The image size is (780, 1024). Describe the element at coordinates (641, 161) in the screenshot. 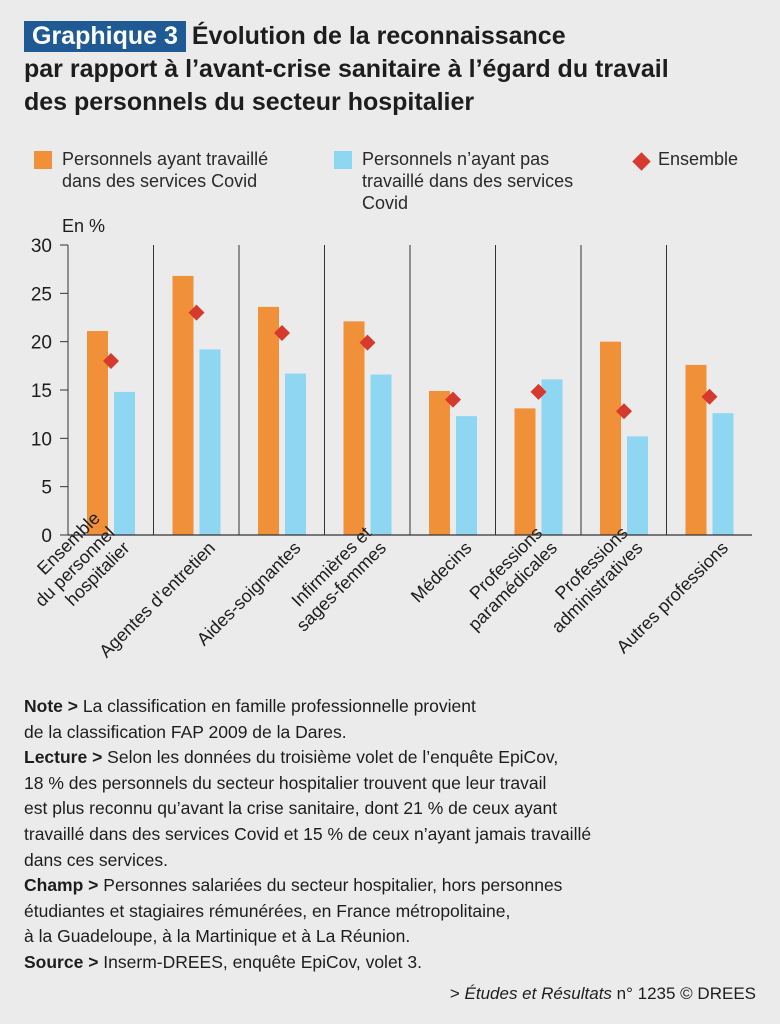

I see `legend-marker-ensemble` at that location.